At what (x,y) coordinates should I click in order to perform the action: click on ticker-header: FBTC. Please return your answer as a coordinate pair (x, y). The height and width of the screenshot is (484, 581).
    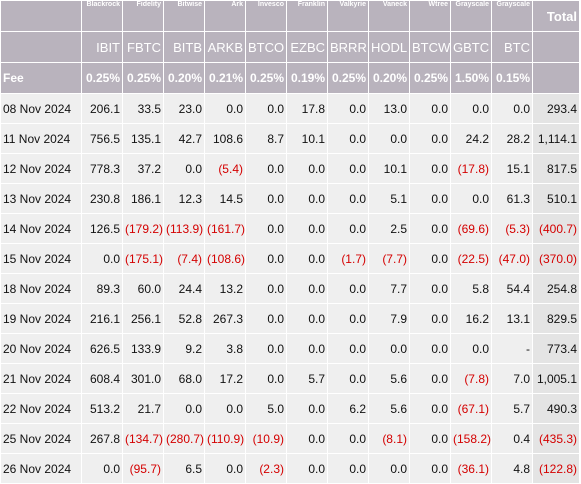
    Looking at the image, I should click on (143, 47).